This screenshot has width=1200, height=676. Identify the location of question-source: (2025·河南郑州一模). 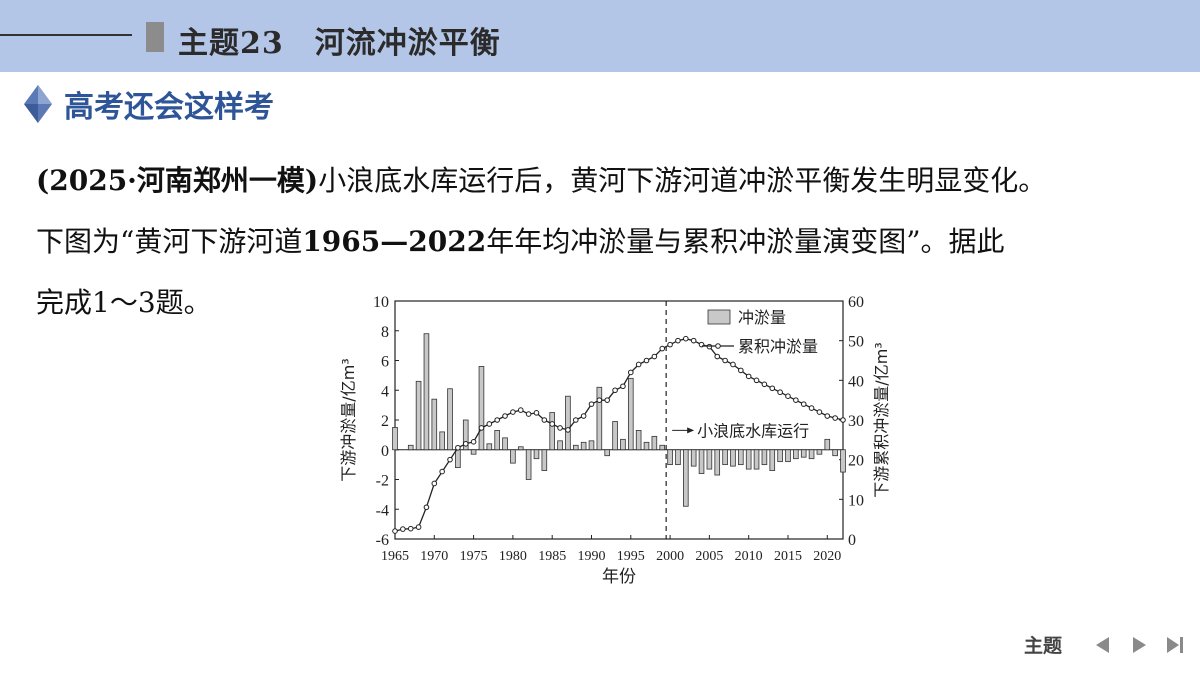
(177, 180).